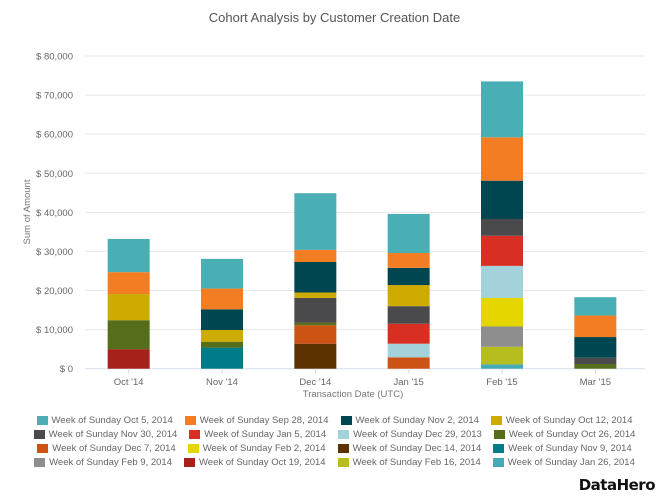 The image size is (669, 502). I want to click on legend-item: Week of Sunday Oct 12, 2014, so click(561, 420).